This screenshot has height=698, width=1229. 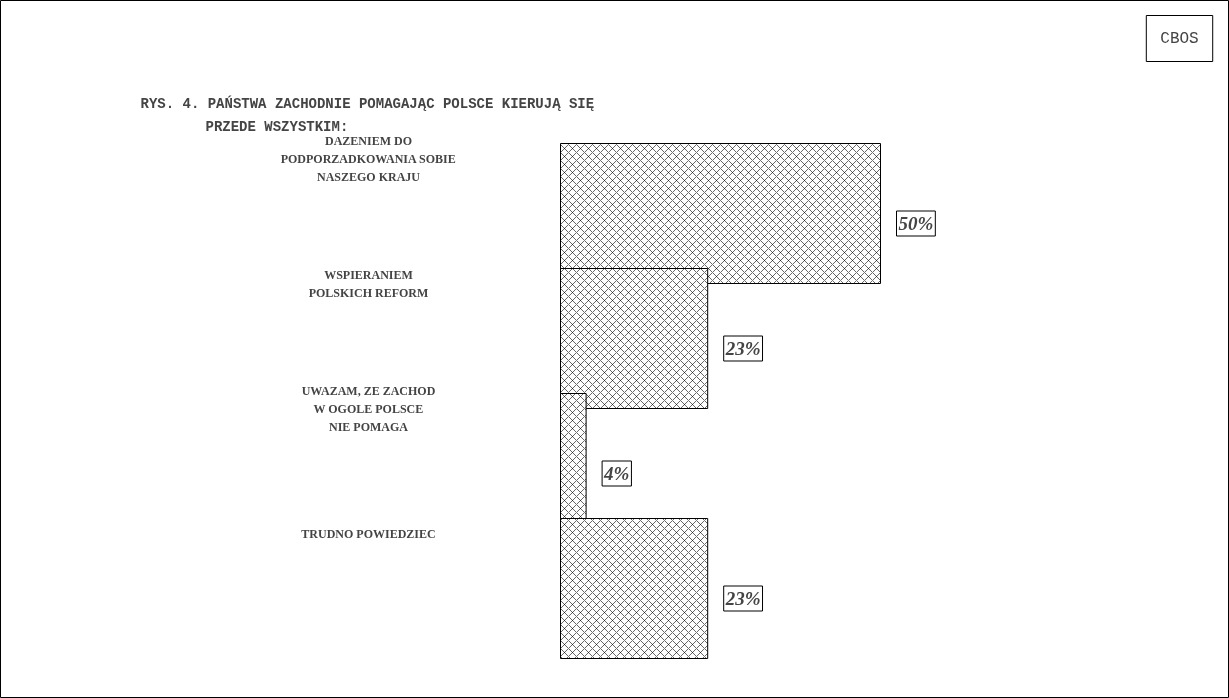 I want to click on text: CBOS, so click(x=1179, y=38).